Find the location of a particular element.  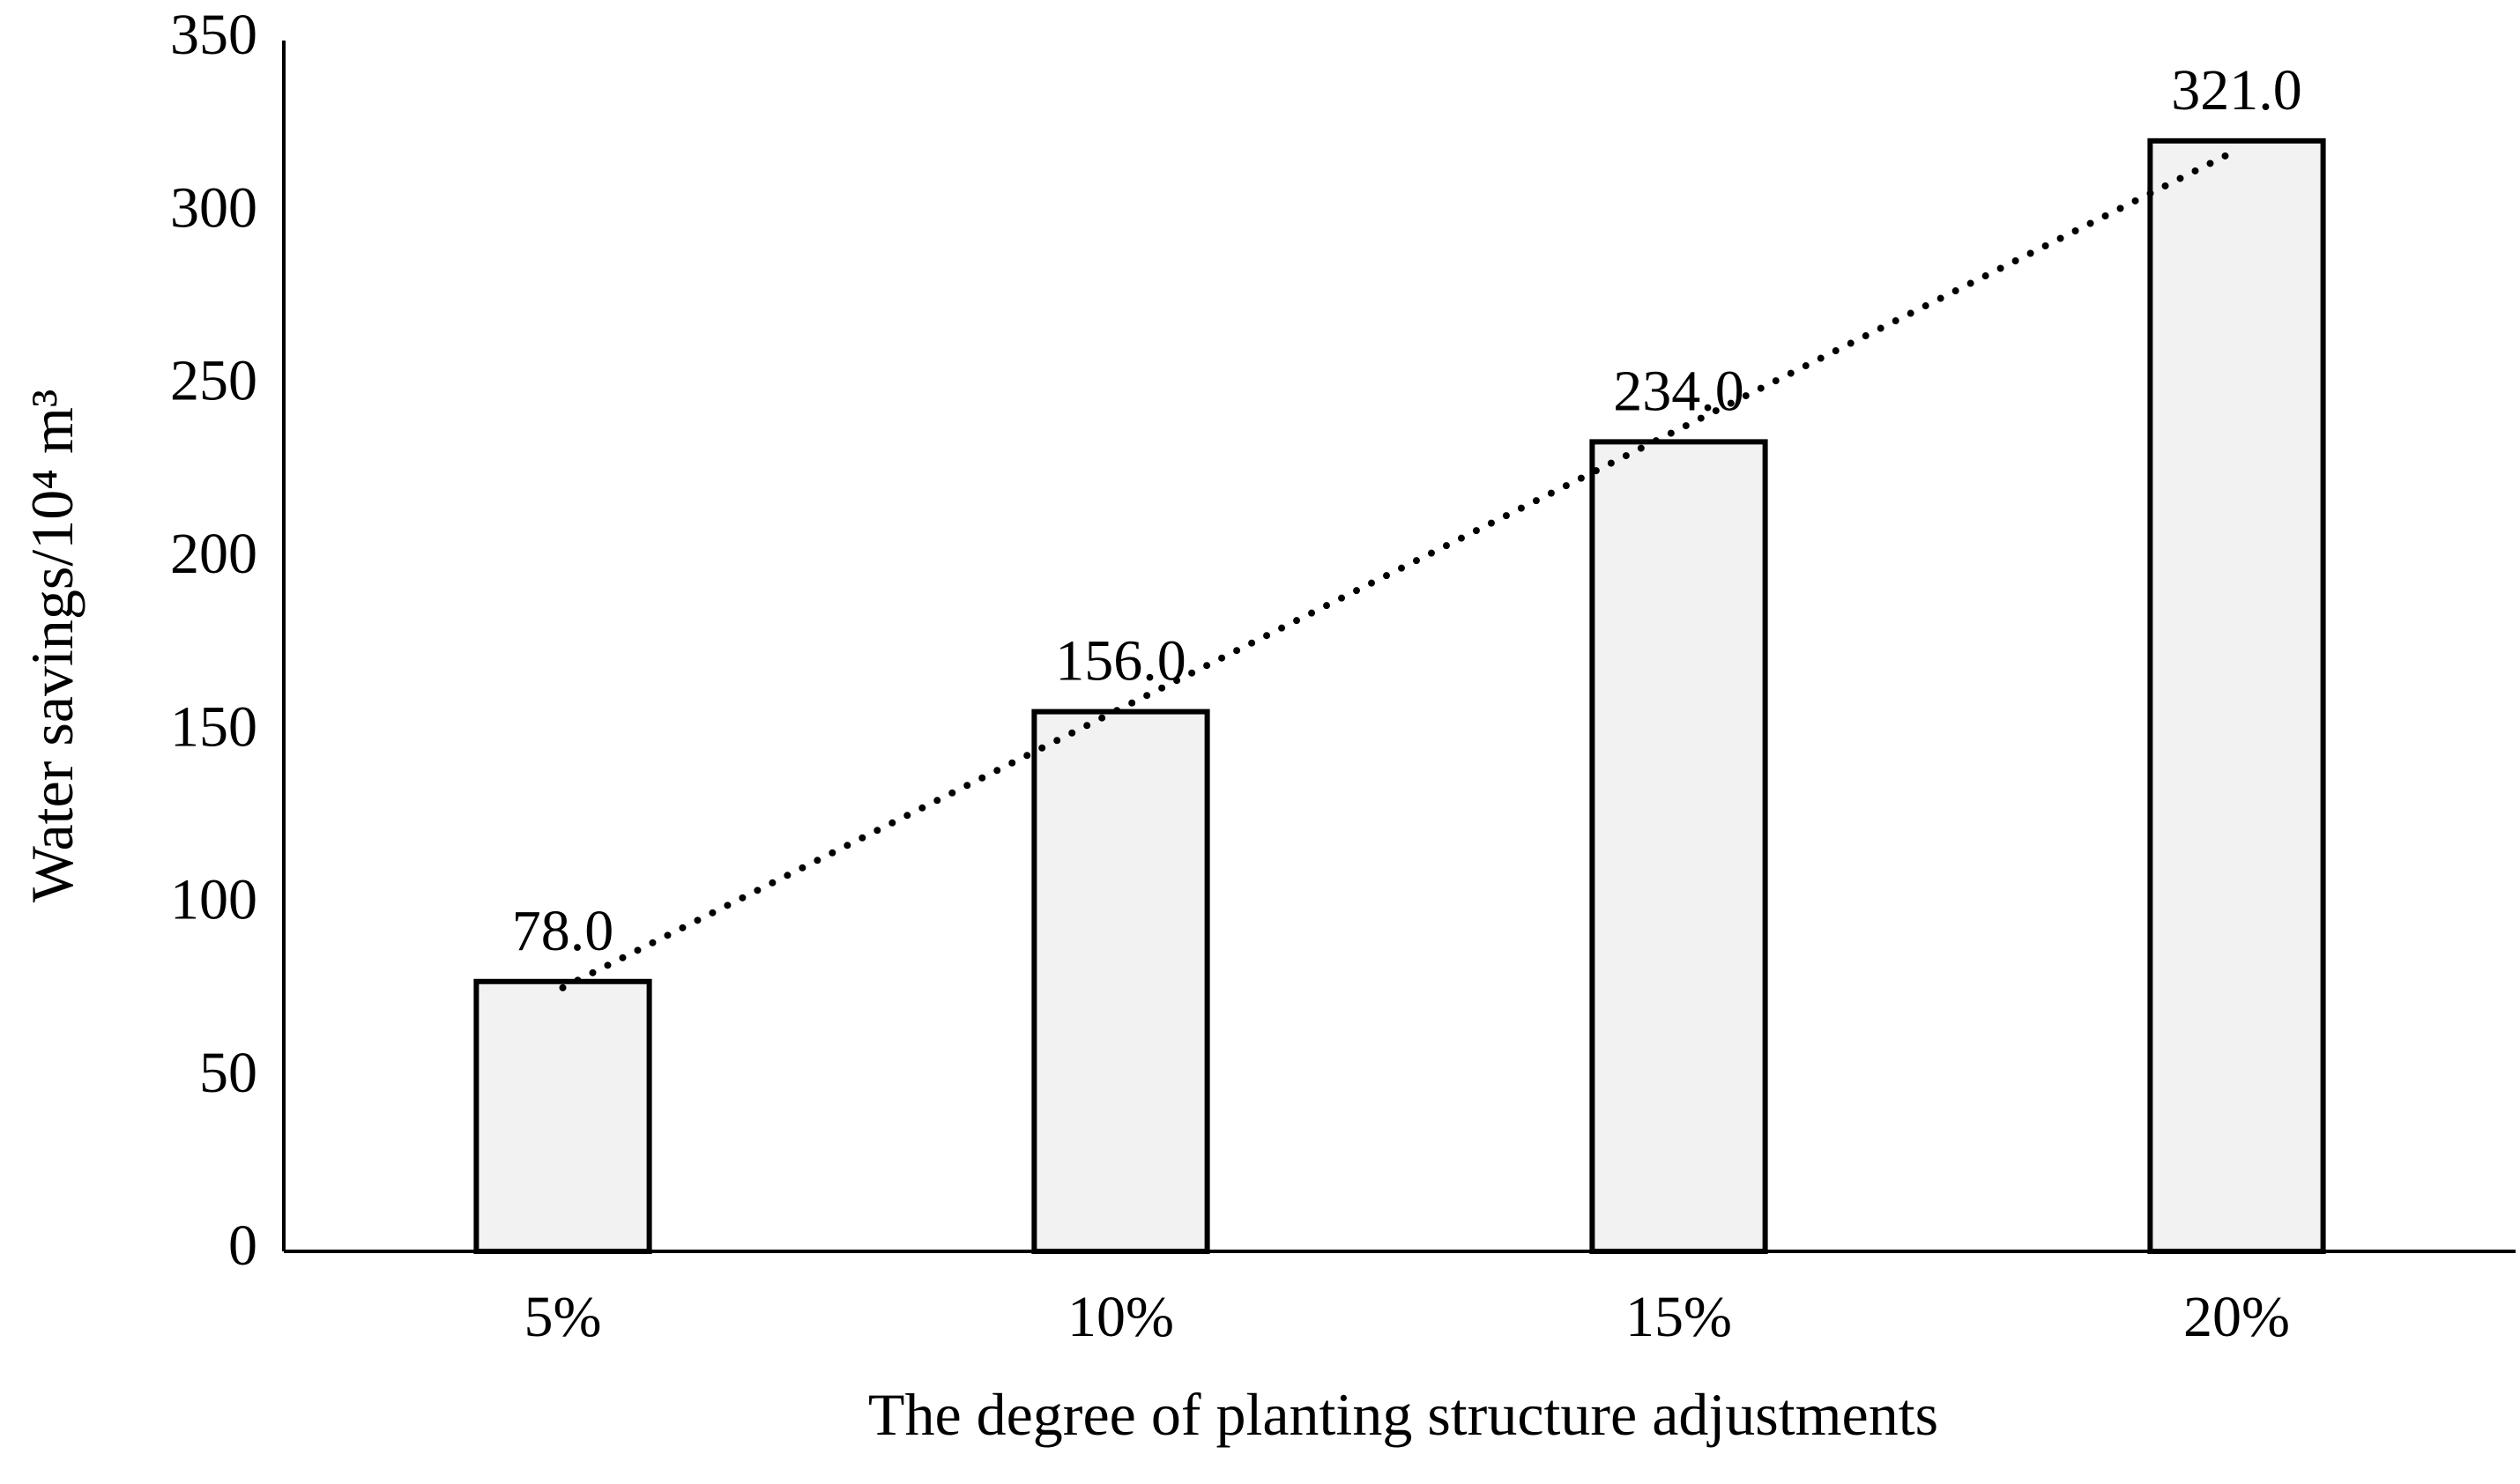

data-label: 78.0 is located at coordinates (563, 931).